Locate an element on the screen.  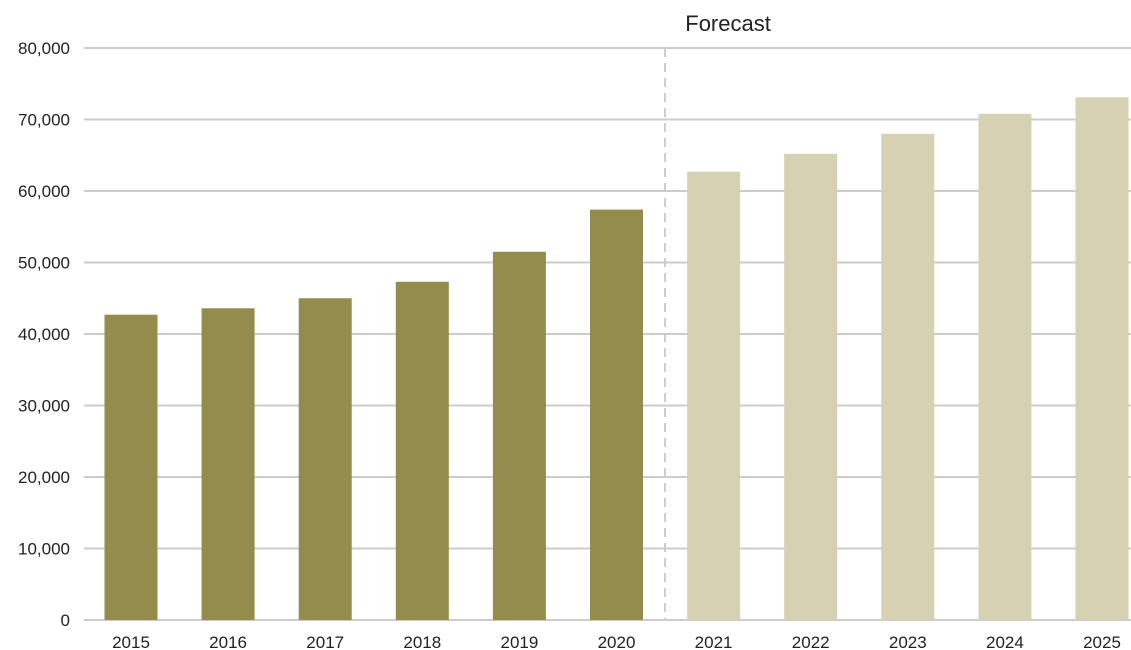
bar-2021 is located at coordinates (714, 395).